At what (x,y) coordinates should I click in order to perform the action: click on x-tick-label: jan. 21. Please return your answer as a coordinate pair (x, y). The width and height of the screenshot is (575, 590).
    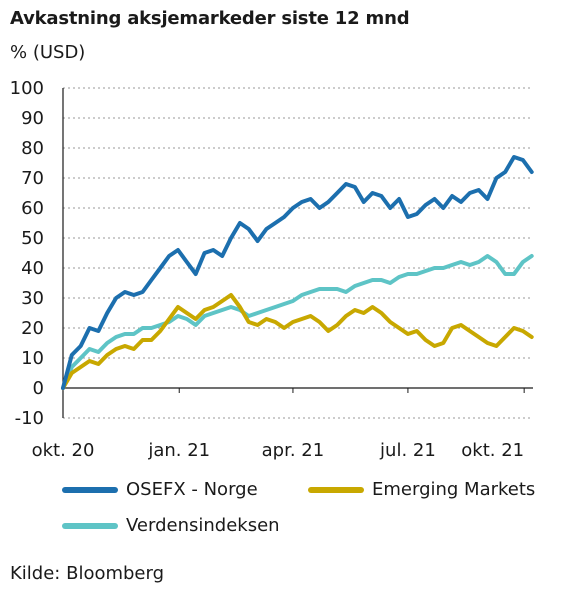
    Looking at the image, I should click on (178, 450).